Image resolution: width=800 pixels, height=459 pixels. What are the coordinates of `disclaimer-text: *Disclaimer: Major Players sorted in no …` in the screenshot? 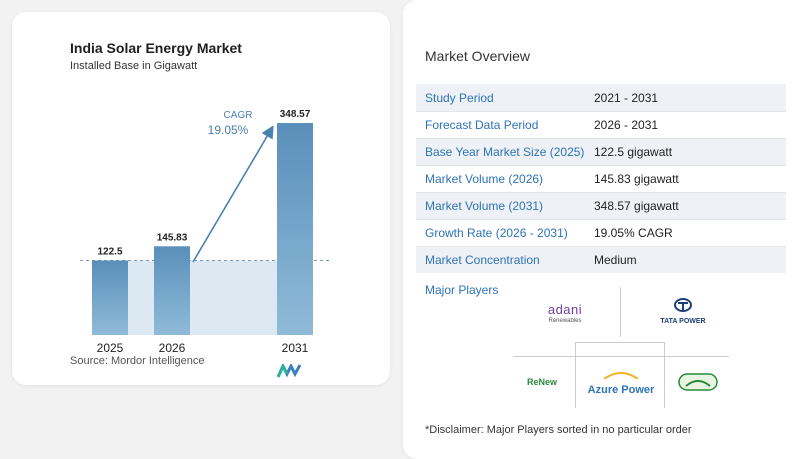 It's located at (558, 430).